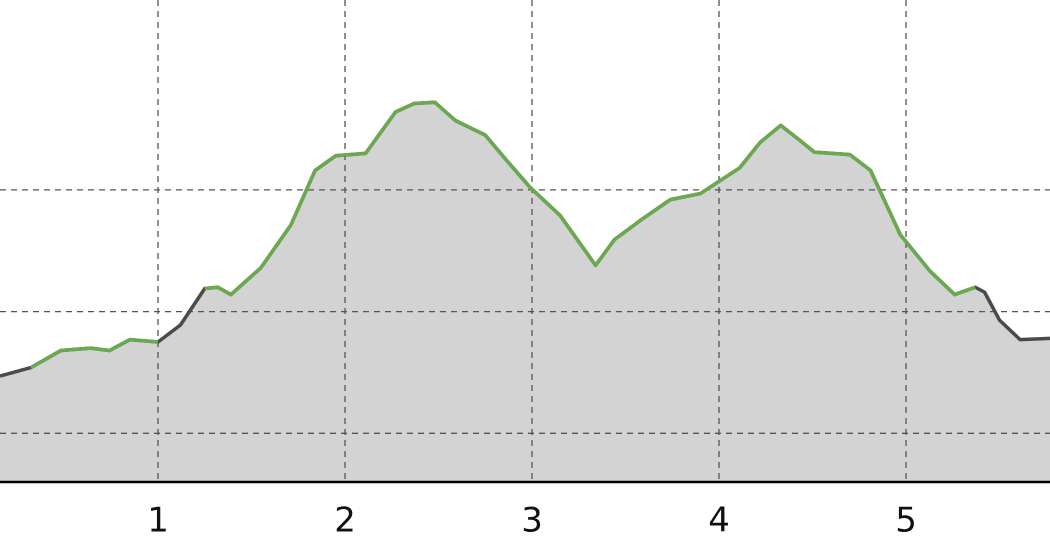  What do you see at coordinates (906, 521) in the screenshot?
I see `x-tick-label: 5` at bounding box center [906, 521].